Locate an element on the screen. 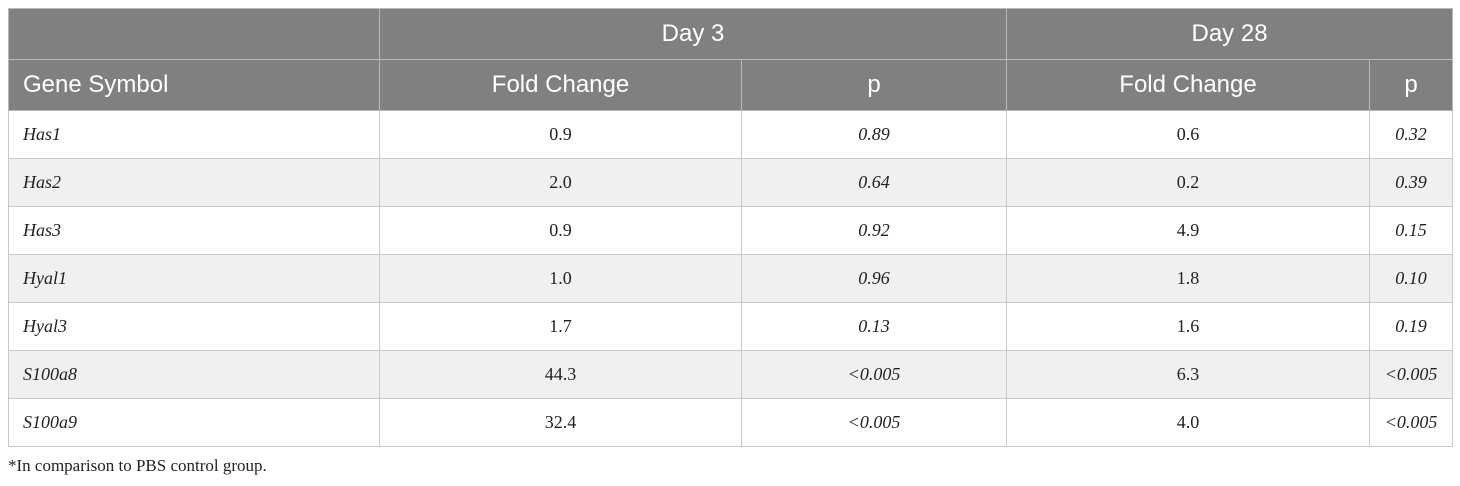 This screenshot has height=486, width=1460. gene-cell: S100a9 is located at coordinates (194, 422).